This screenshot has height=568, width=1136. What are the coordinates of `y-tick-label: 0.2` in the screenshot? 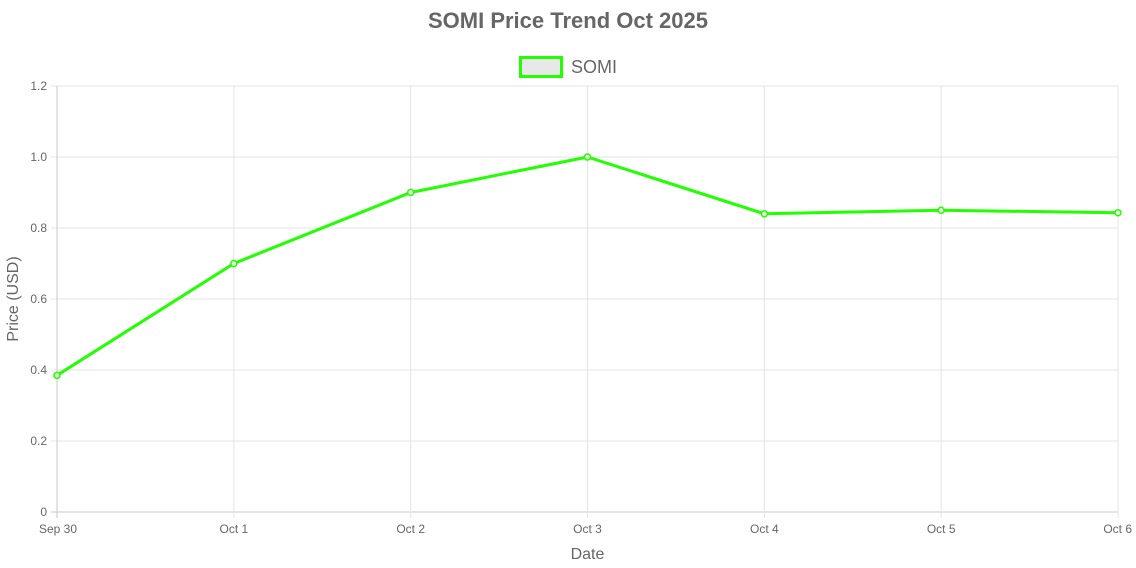 It's located at (38, 441).